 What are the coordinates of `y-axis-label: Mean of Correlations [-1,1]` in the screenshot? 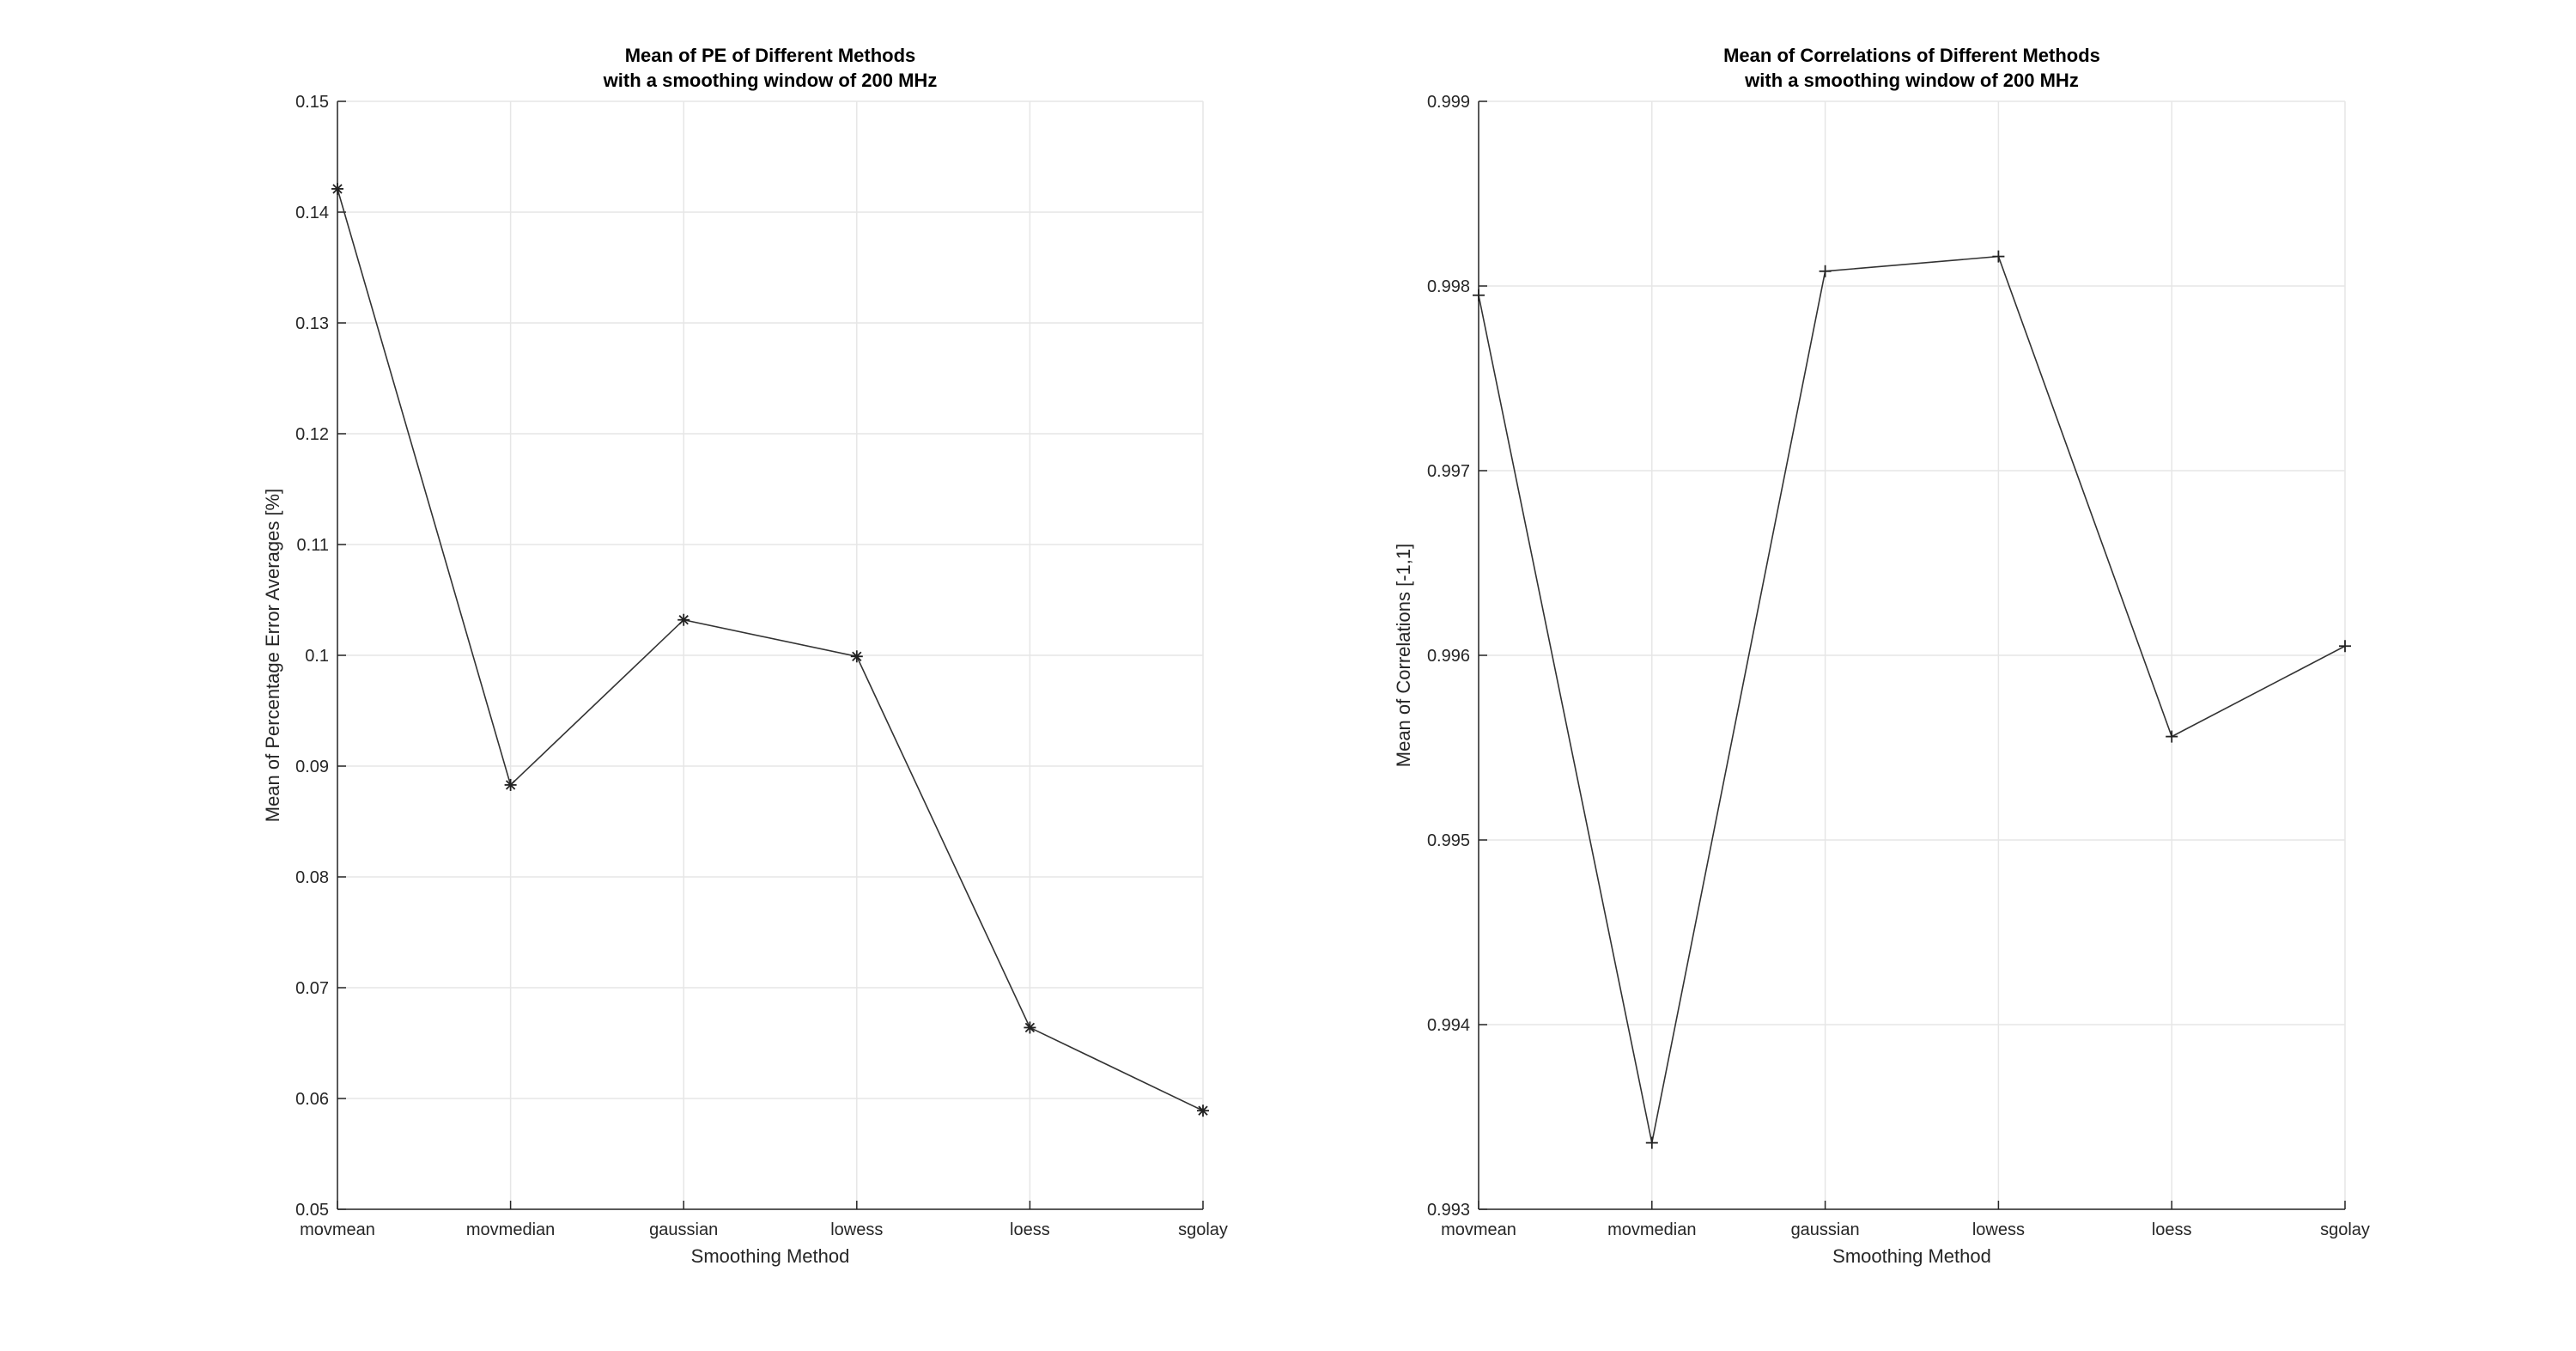 It's located at (1404, 655).